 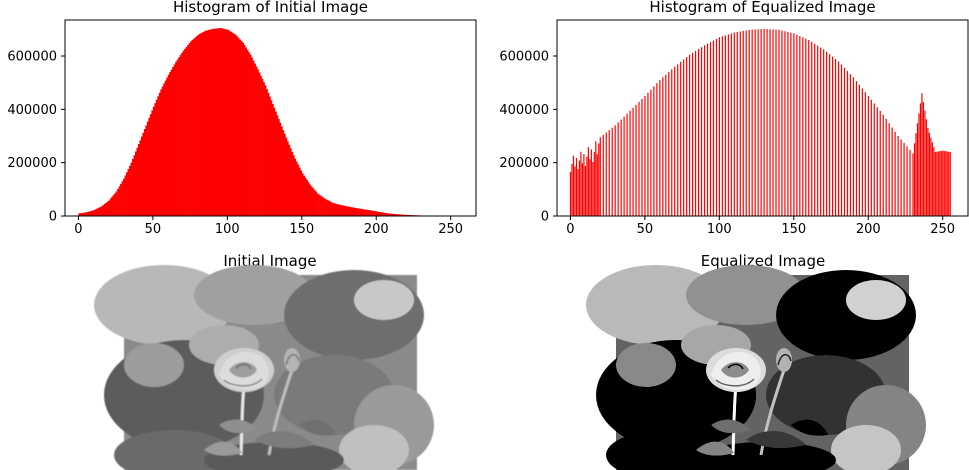 I want to click on hist-0-x-tick-label: 150, so click(x=301, y=229).